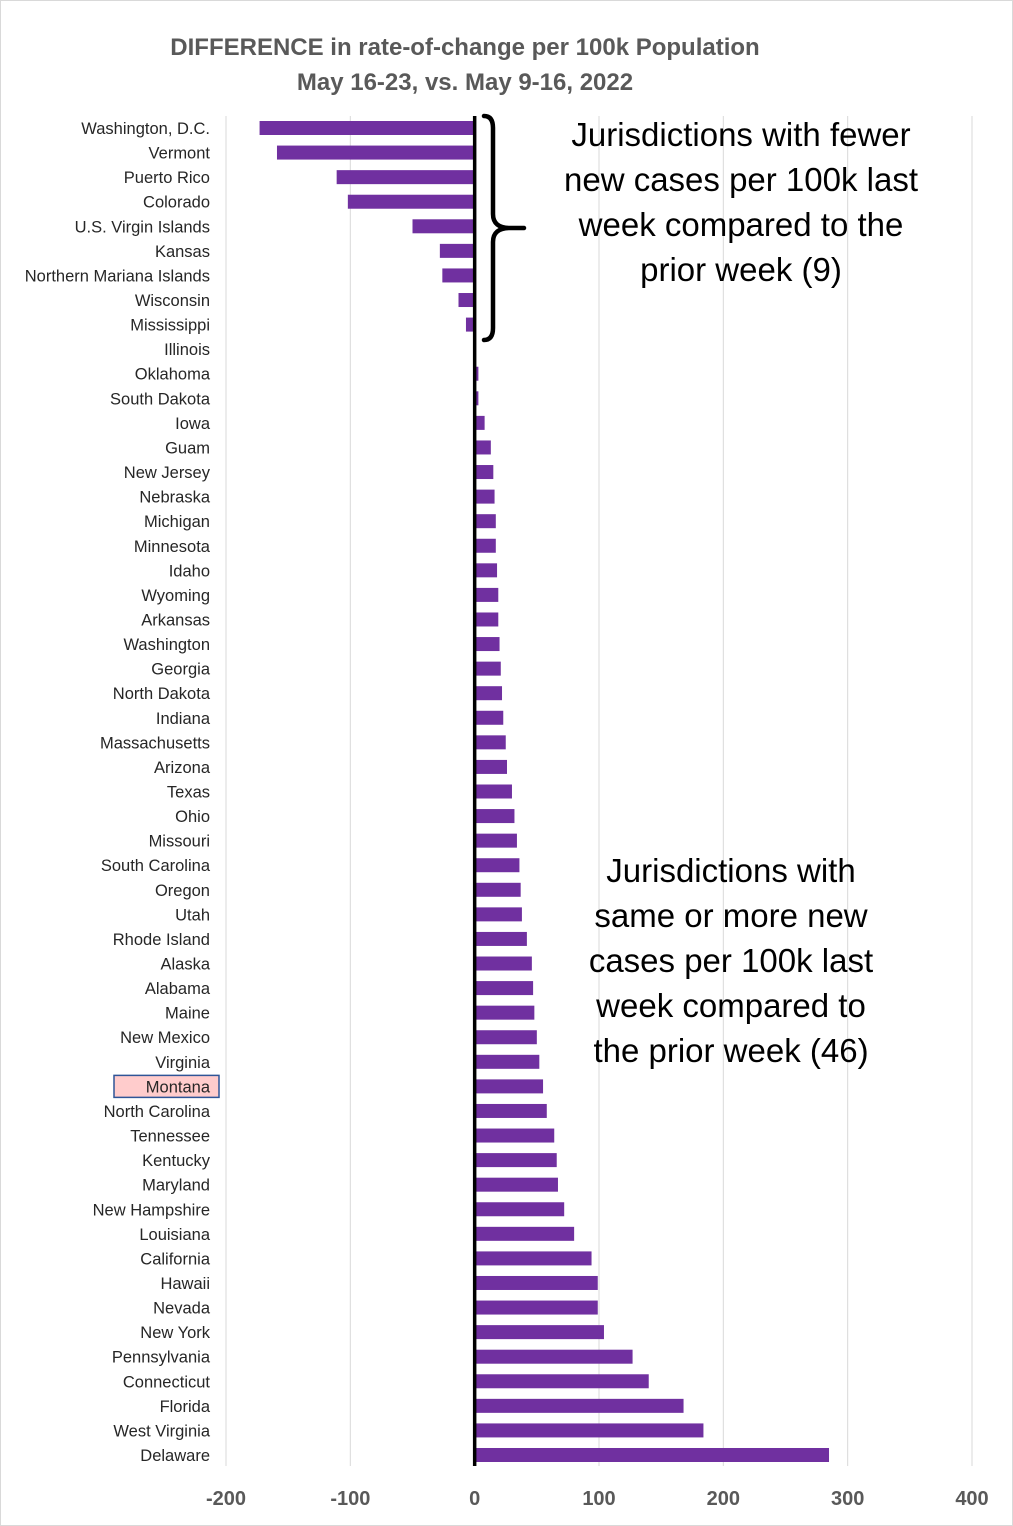 The image size is (1013, 1526). What do you see at coordinates (193, 424) in the screenshot?
I see `category-label: Iowa` at bounding box center [193, 424].